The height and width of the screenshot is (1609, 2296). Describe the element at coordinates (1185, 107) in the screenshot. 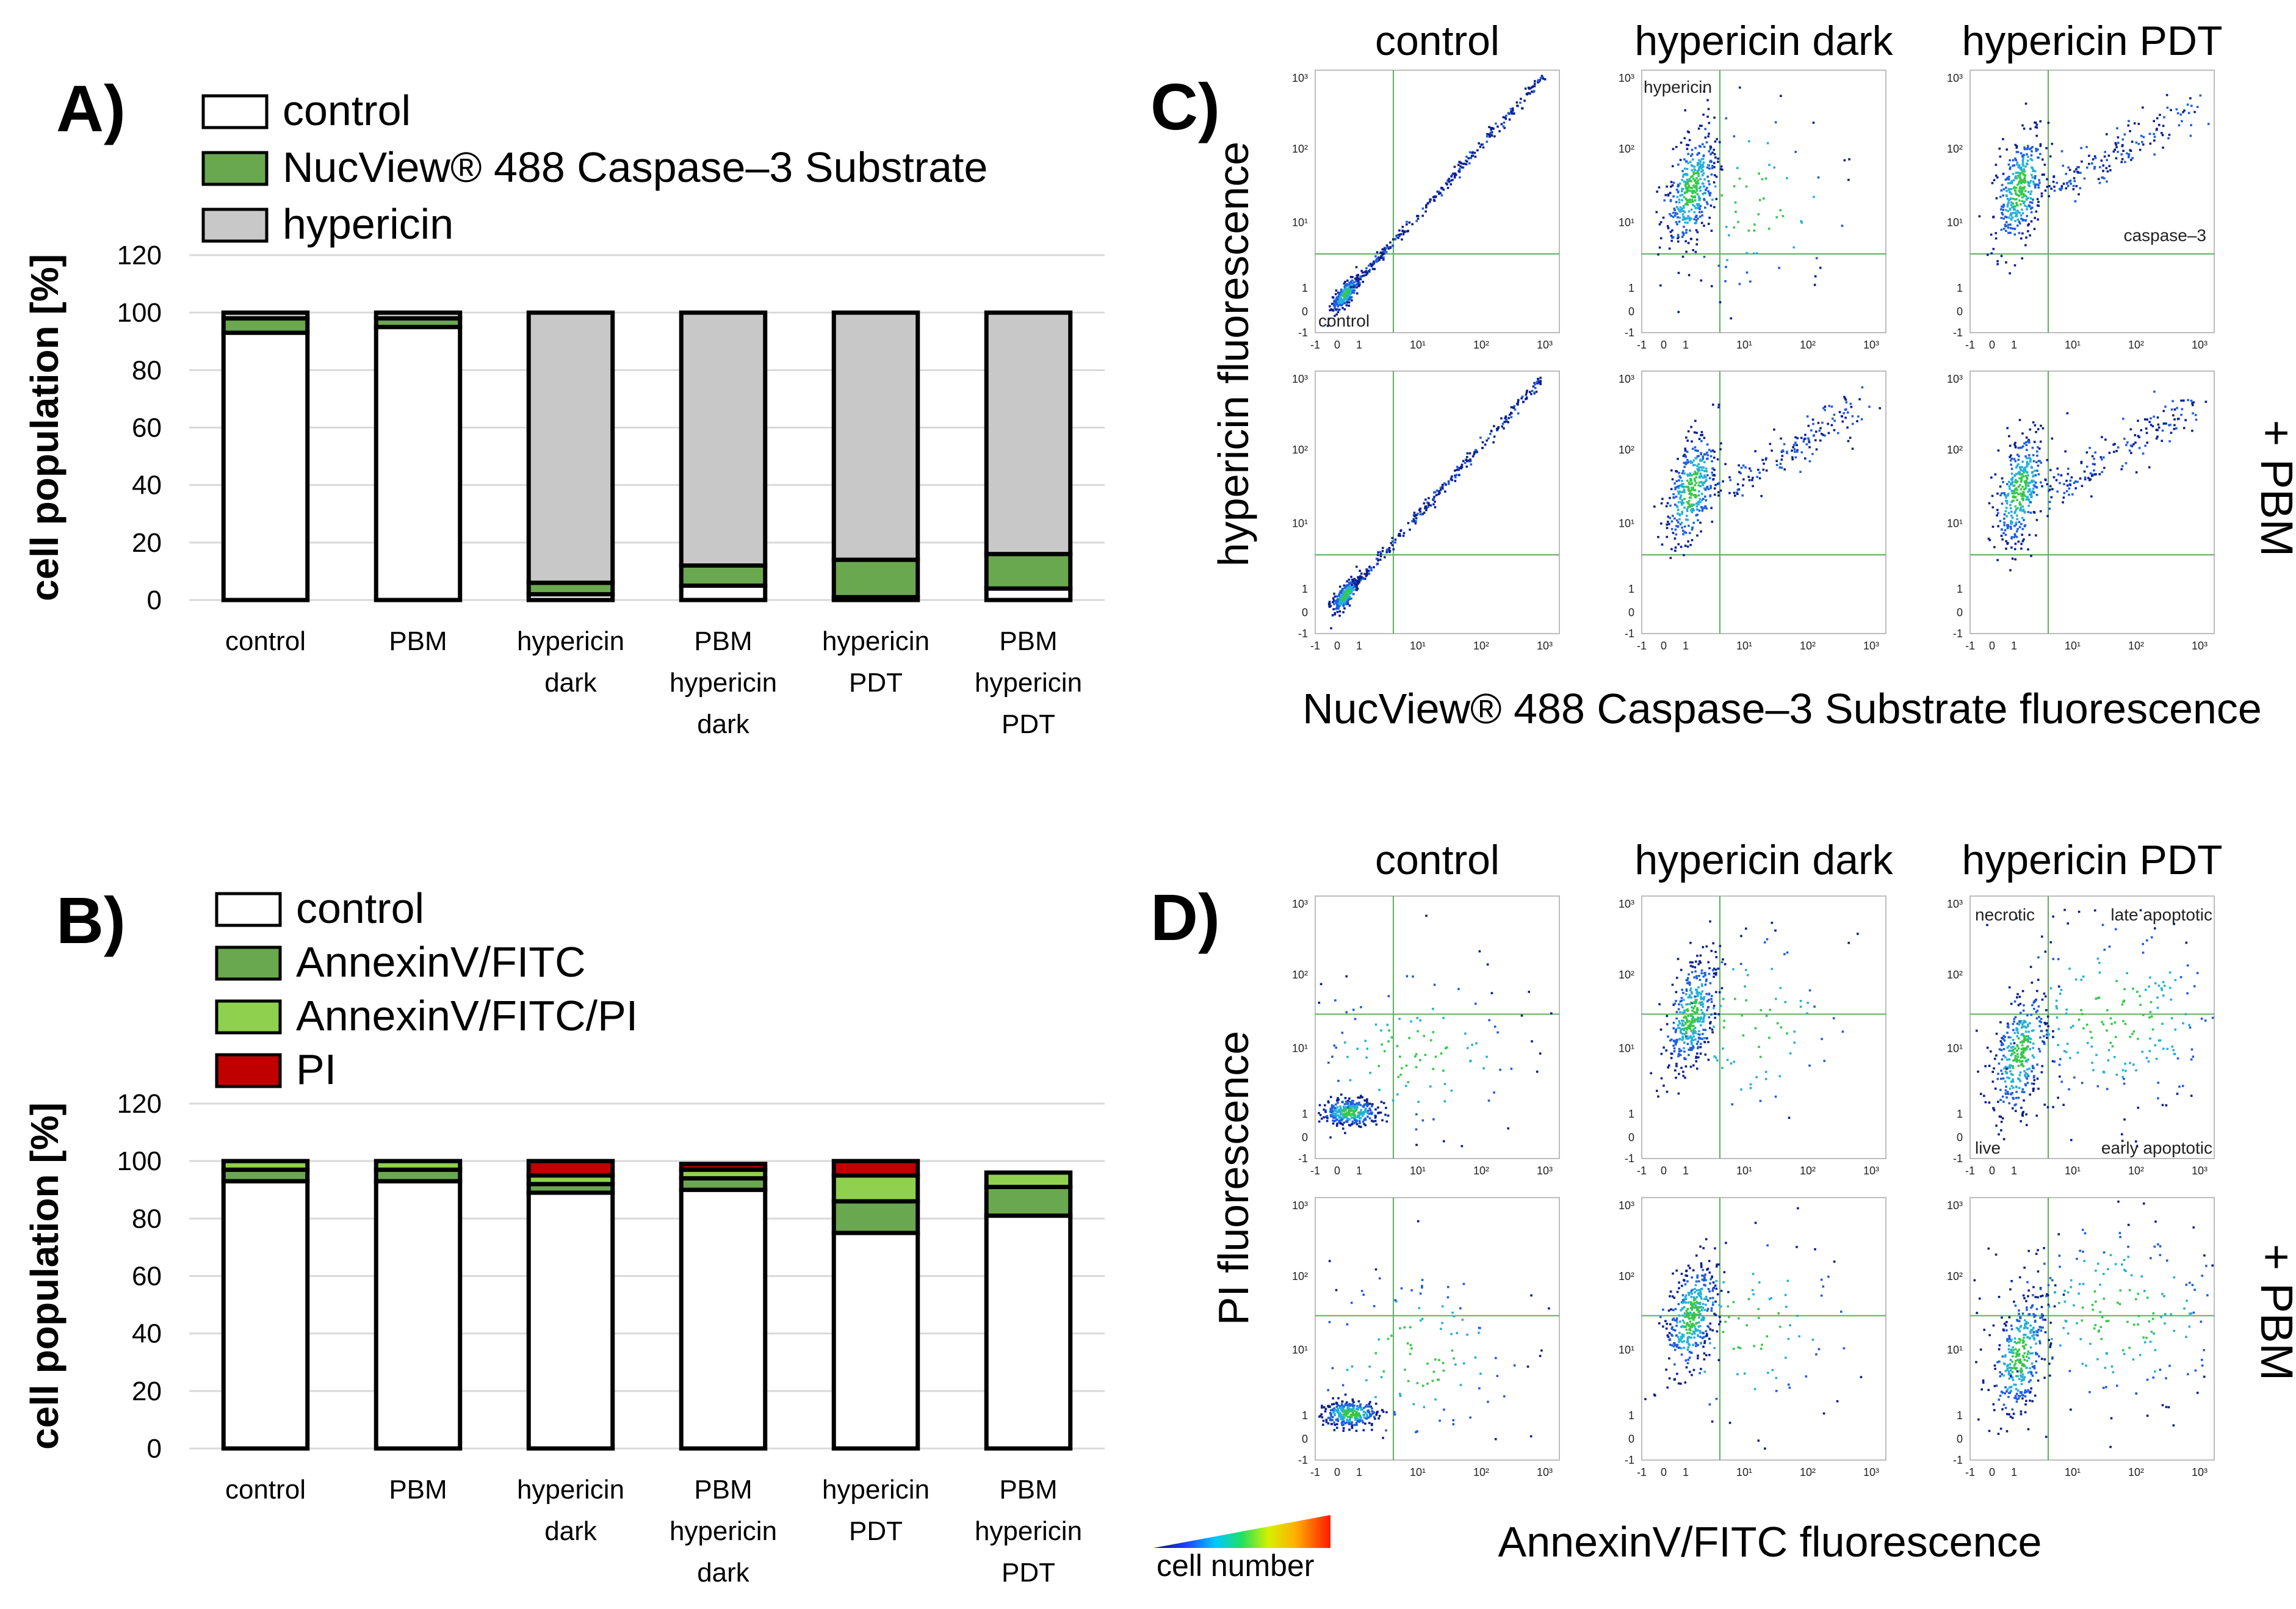

I see `panel-letter-c: C)` at that location.